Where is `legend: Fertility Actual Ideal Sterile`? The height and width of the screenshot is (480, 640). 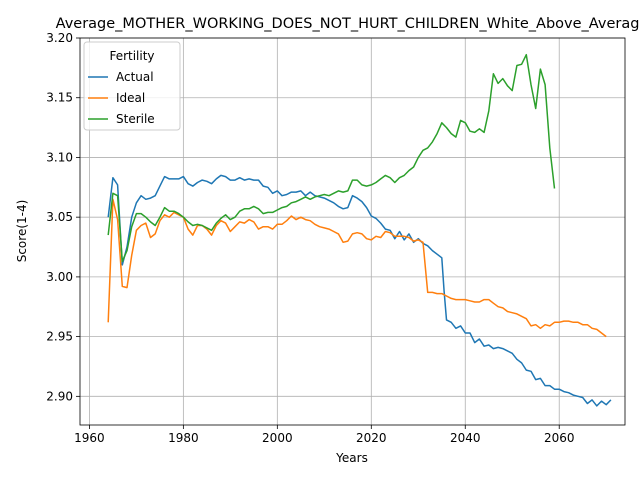 legend: Fertility Actual Ideal Sterile is located at coordinates (132, 86).